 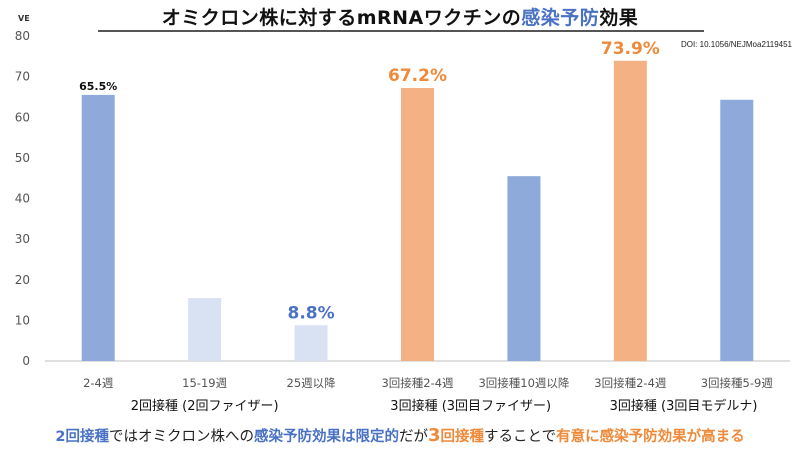 What do you see at coordinates (82, 437) in the screenshot?
I see `msg-part1: 2回接種` at bounding box center [82, 437].